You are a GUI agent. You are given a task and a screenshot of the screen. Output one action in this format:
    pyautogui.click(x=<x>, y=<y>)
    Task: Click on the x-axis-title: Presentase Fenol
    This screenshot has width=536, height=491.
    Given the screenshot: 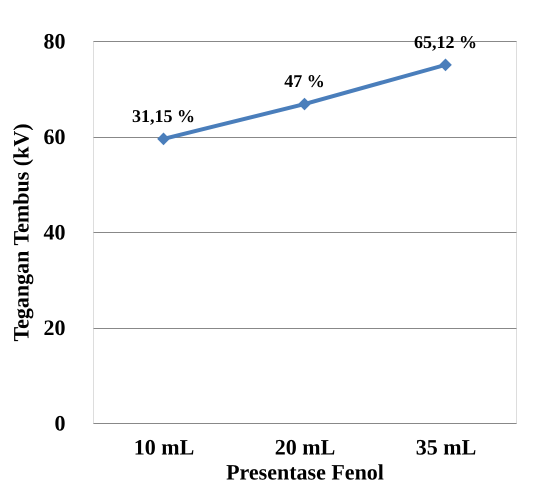 What is the action you would take?
    pyautogui.click(x=305, y=472)
    